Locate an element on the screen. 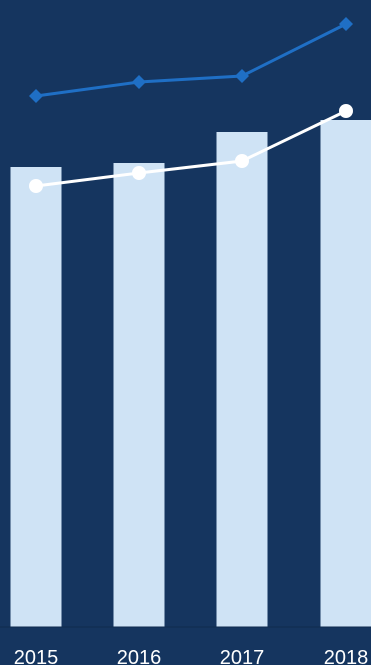 The image size is (371, 665). point-circle-2018 is located at coordinates (346, 111).